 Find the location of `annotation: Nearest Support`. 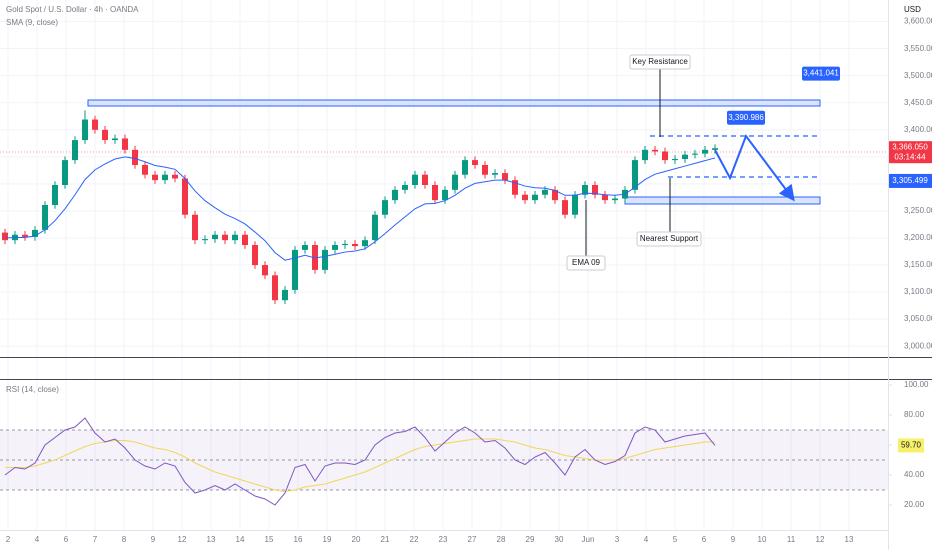

annotation: Nearest Support is located at coordinates (669, 238).